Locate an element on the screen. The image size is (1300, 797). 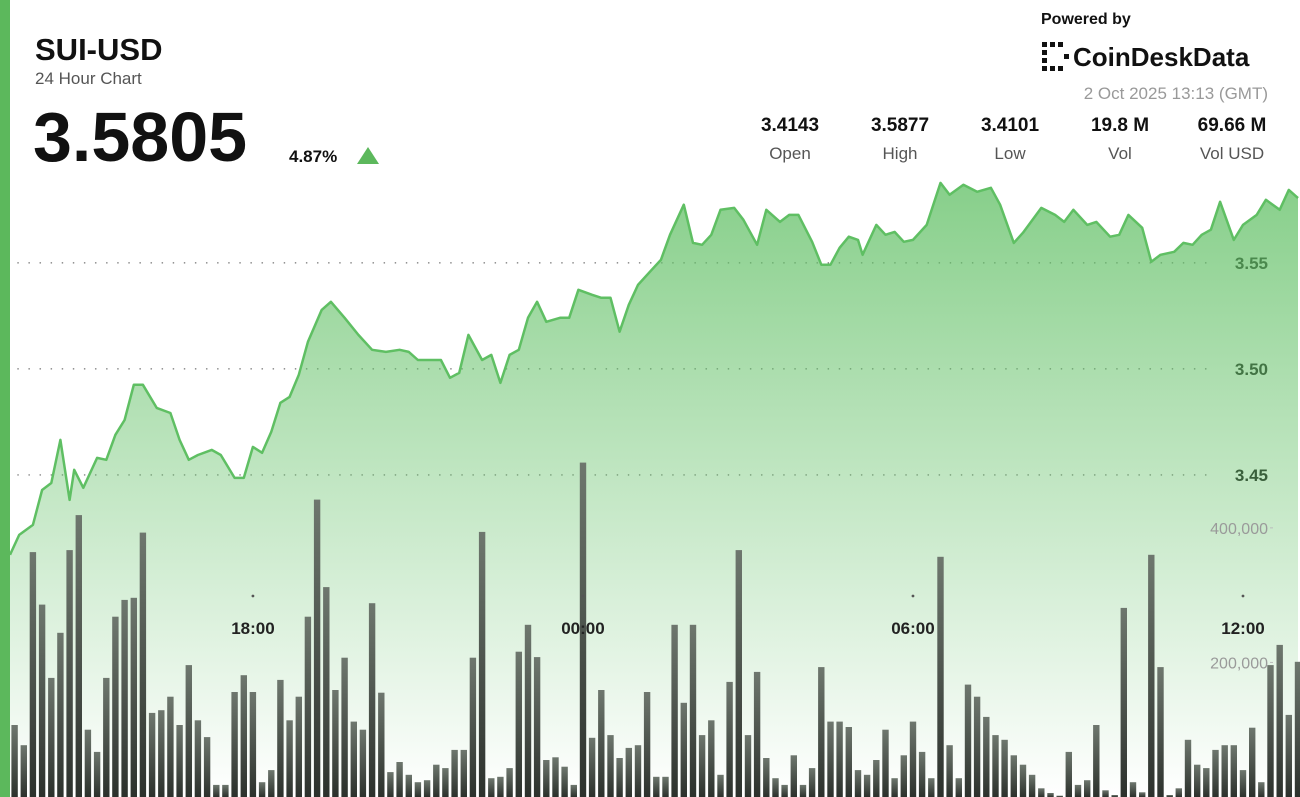
volume-tick-label: 400,000 is located at coordinates (1239, 529).